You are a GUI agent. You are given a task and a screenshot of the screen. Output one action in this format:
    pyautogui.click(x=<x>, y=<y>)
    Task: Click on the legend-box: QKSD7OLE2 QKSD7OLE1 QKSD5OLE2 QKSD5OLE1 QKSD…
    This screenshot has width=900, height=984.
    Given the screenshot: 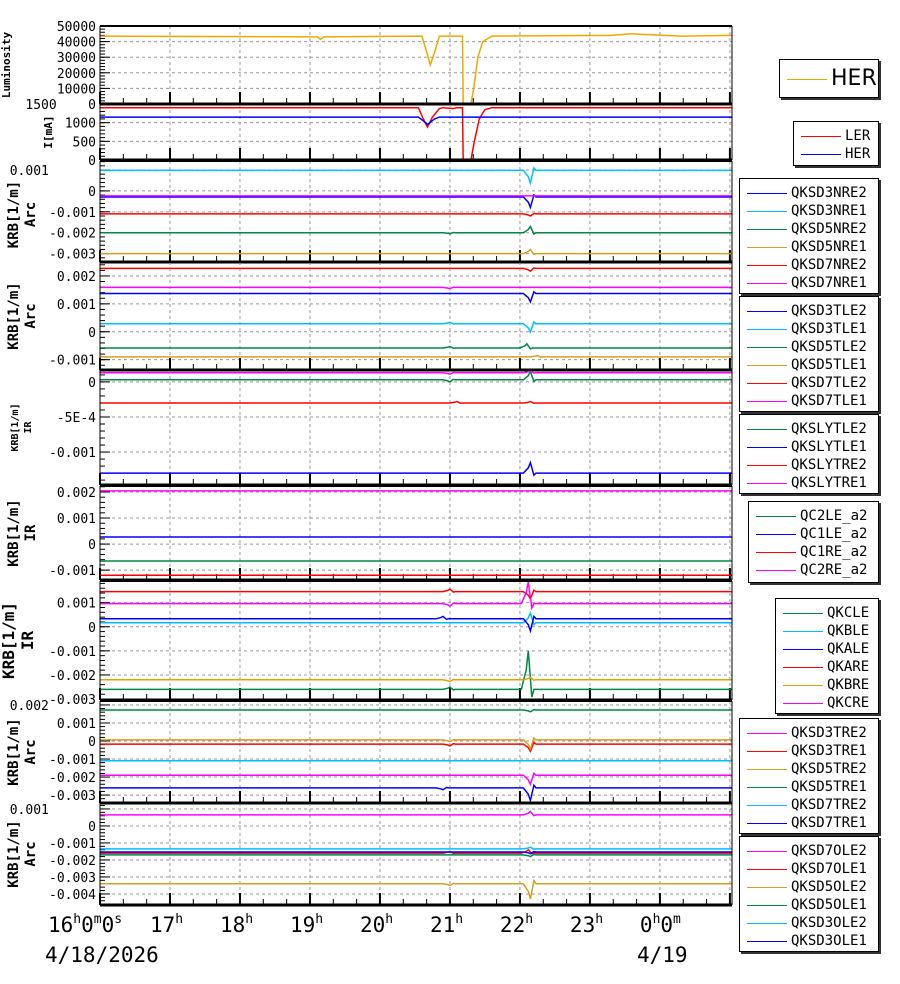 What is the action you would take?
    pyautogui.click(x=809, y=894)
    